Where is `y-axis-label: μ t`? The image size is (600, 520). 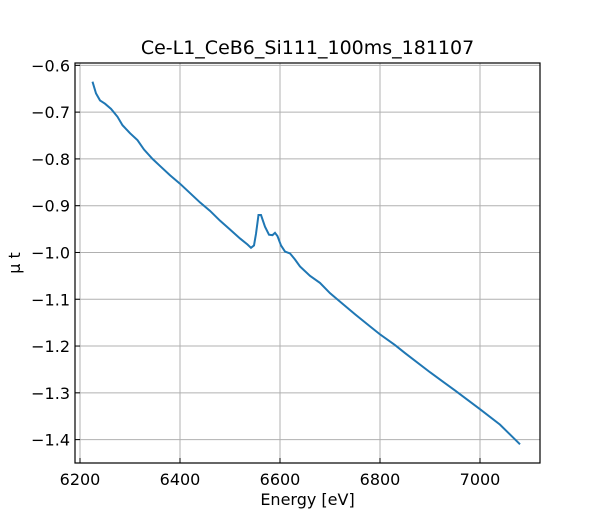 y-axis-label: μ t is located at coordinates (14, 263).